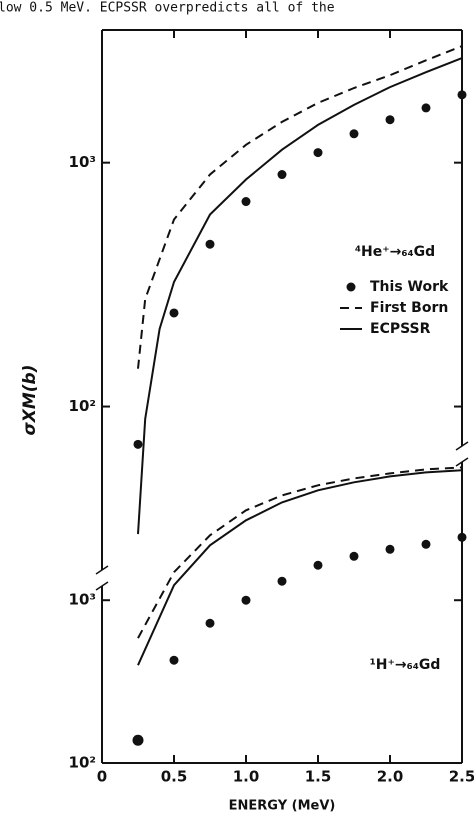  Describe the element at coordinates (246, 777) in the screenshot. I see `x-tick-label: 1.0` at that location.